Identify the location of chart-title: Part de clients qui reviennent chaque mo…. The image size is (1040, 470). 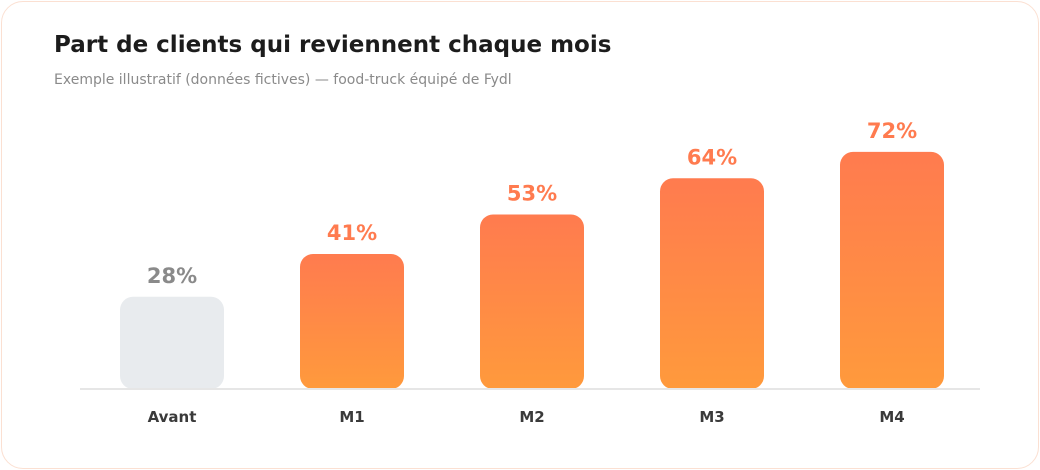
(333, 45).